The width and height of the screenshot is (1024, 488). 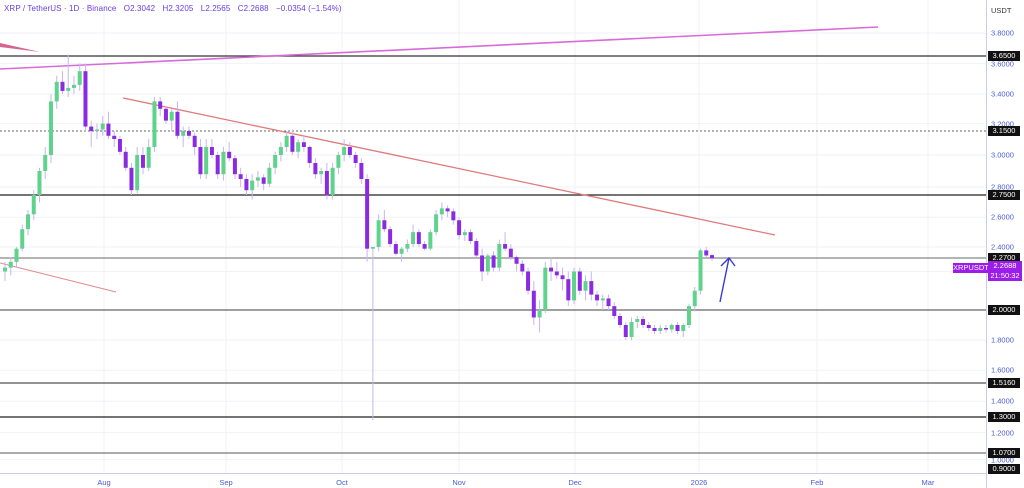 What do you see at coordinates (1001, 10) in the screenshot?
I see `currency-label: USDT` at bounding box center [1001, 10].